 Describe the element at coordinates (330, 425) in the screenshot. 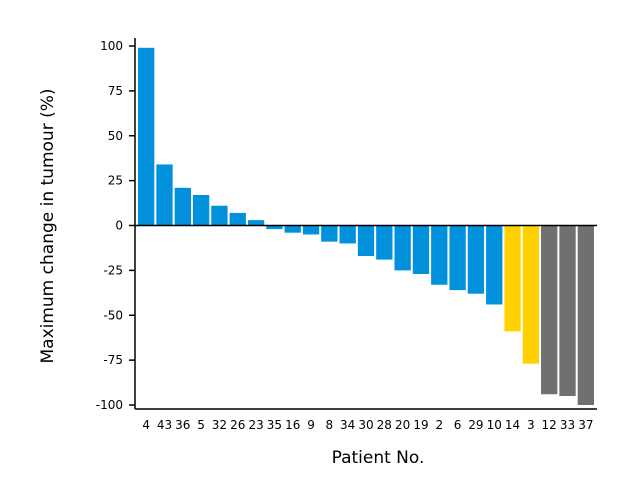

I see `x-tick-label: 8` at that location.